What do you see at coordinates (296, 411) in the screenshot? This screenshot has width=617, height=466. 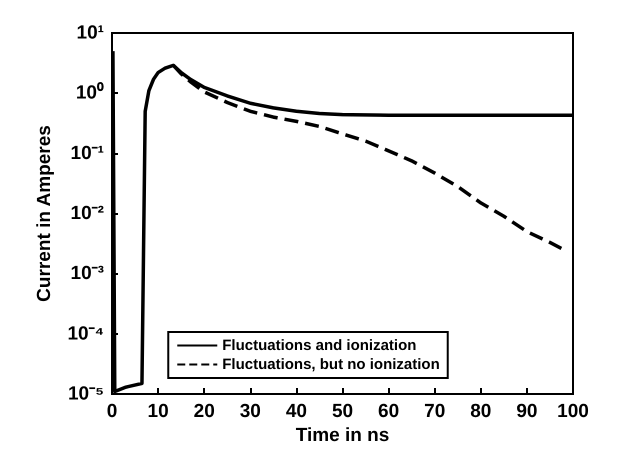 I see `x-tick-label: 40` at bounding box center [296, 411].